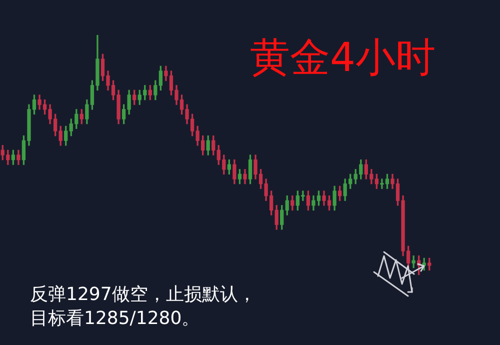 The width and height of the screenshot is (500, 345). I want to click on chart-title: 黄金4小时, so click(343, 58).